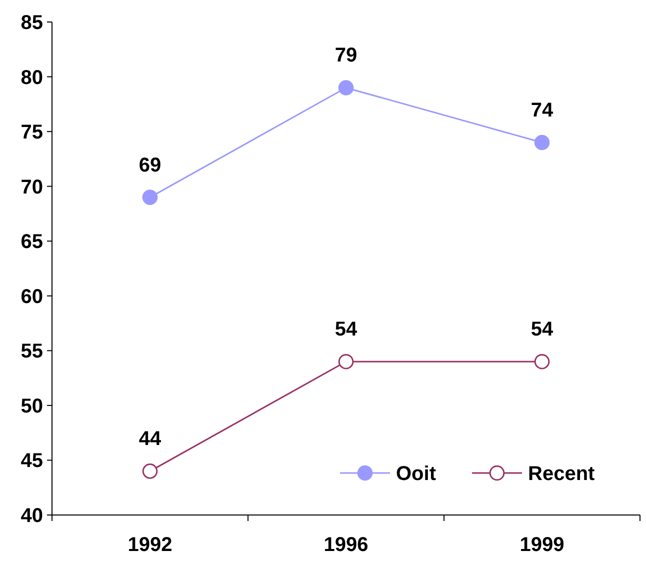  Describe the element at coordinates (150, 439) in the screenshot. I see `data-label: 44` at that location.